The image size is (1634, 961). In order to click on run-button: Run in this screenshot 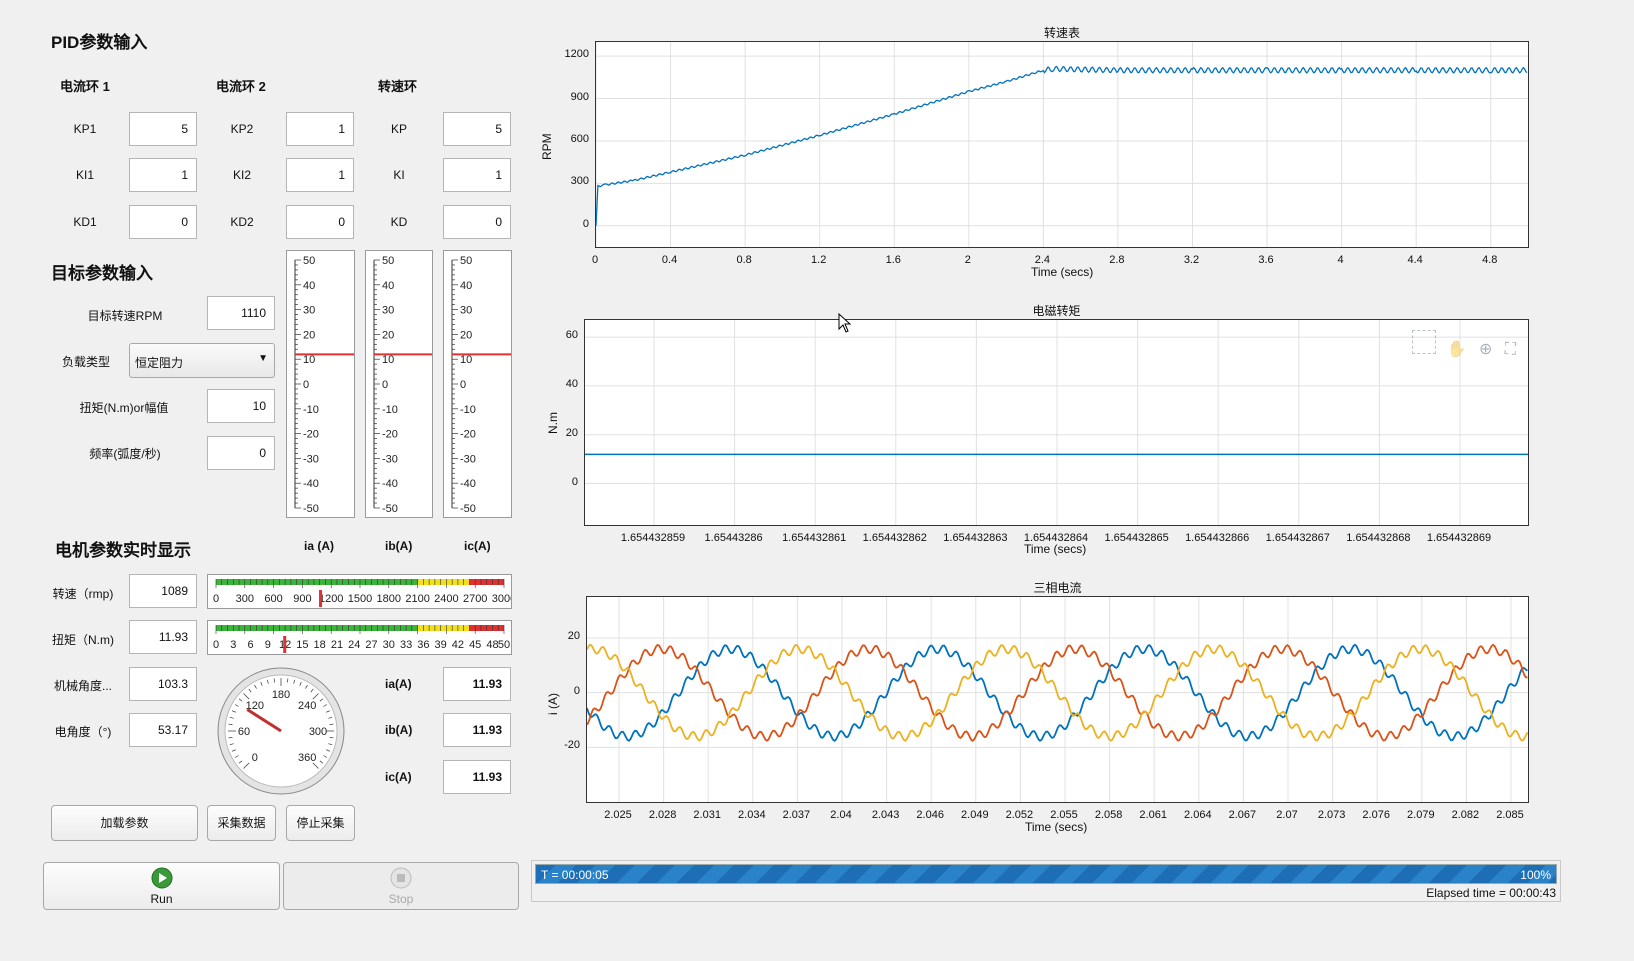, I will do `click(161, 886)`.